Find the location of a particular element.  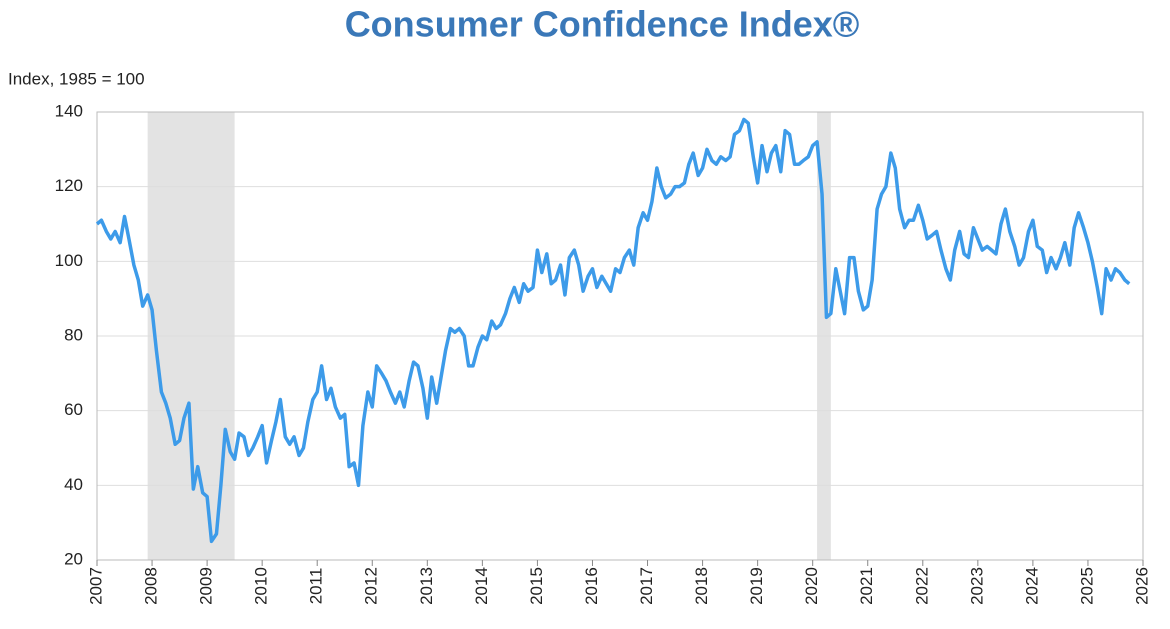

x-tick-label: 2017 is located at coordinates (646, 586).